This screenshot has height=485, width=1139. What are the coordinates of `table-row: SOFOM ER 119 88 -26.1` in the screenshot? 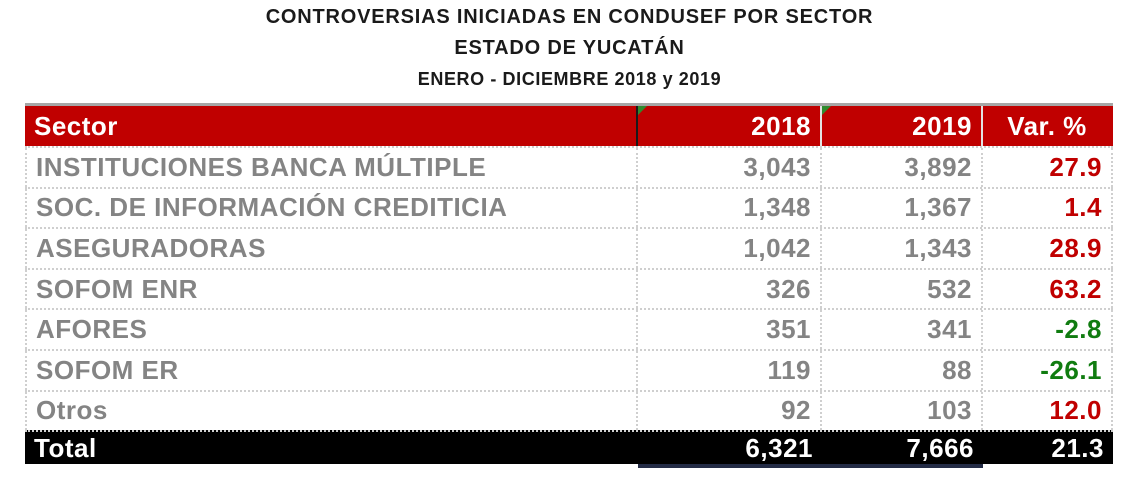 It's located at (569, 369).